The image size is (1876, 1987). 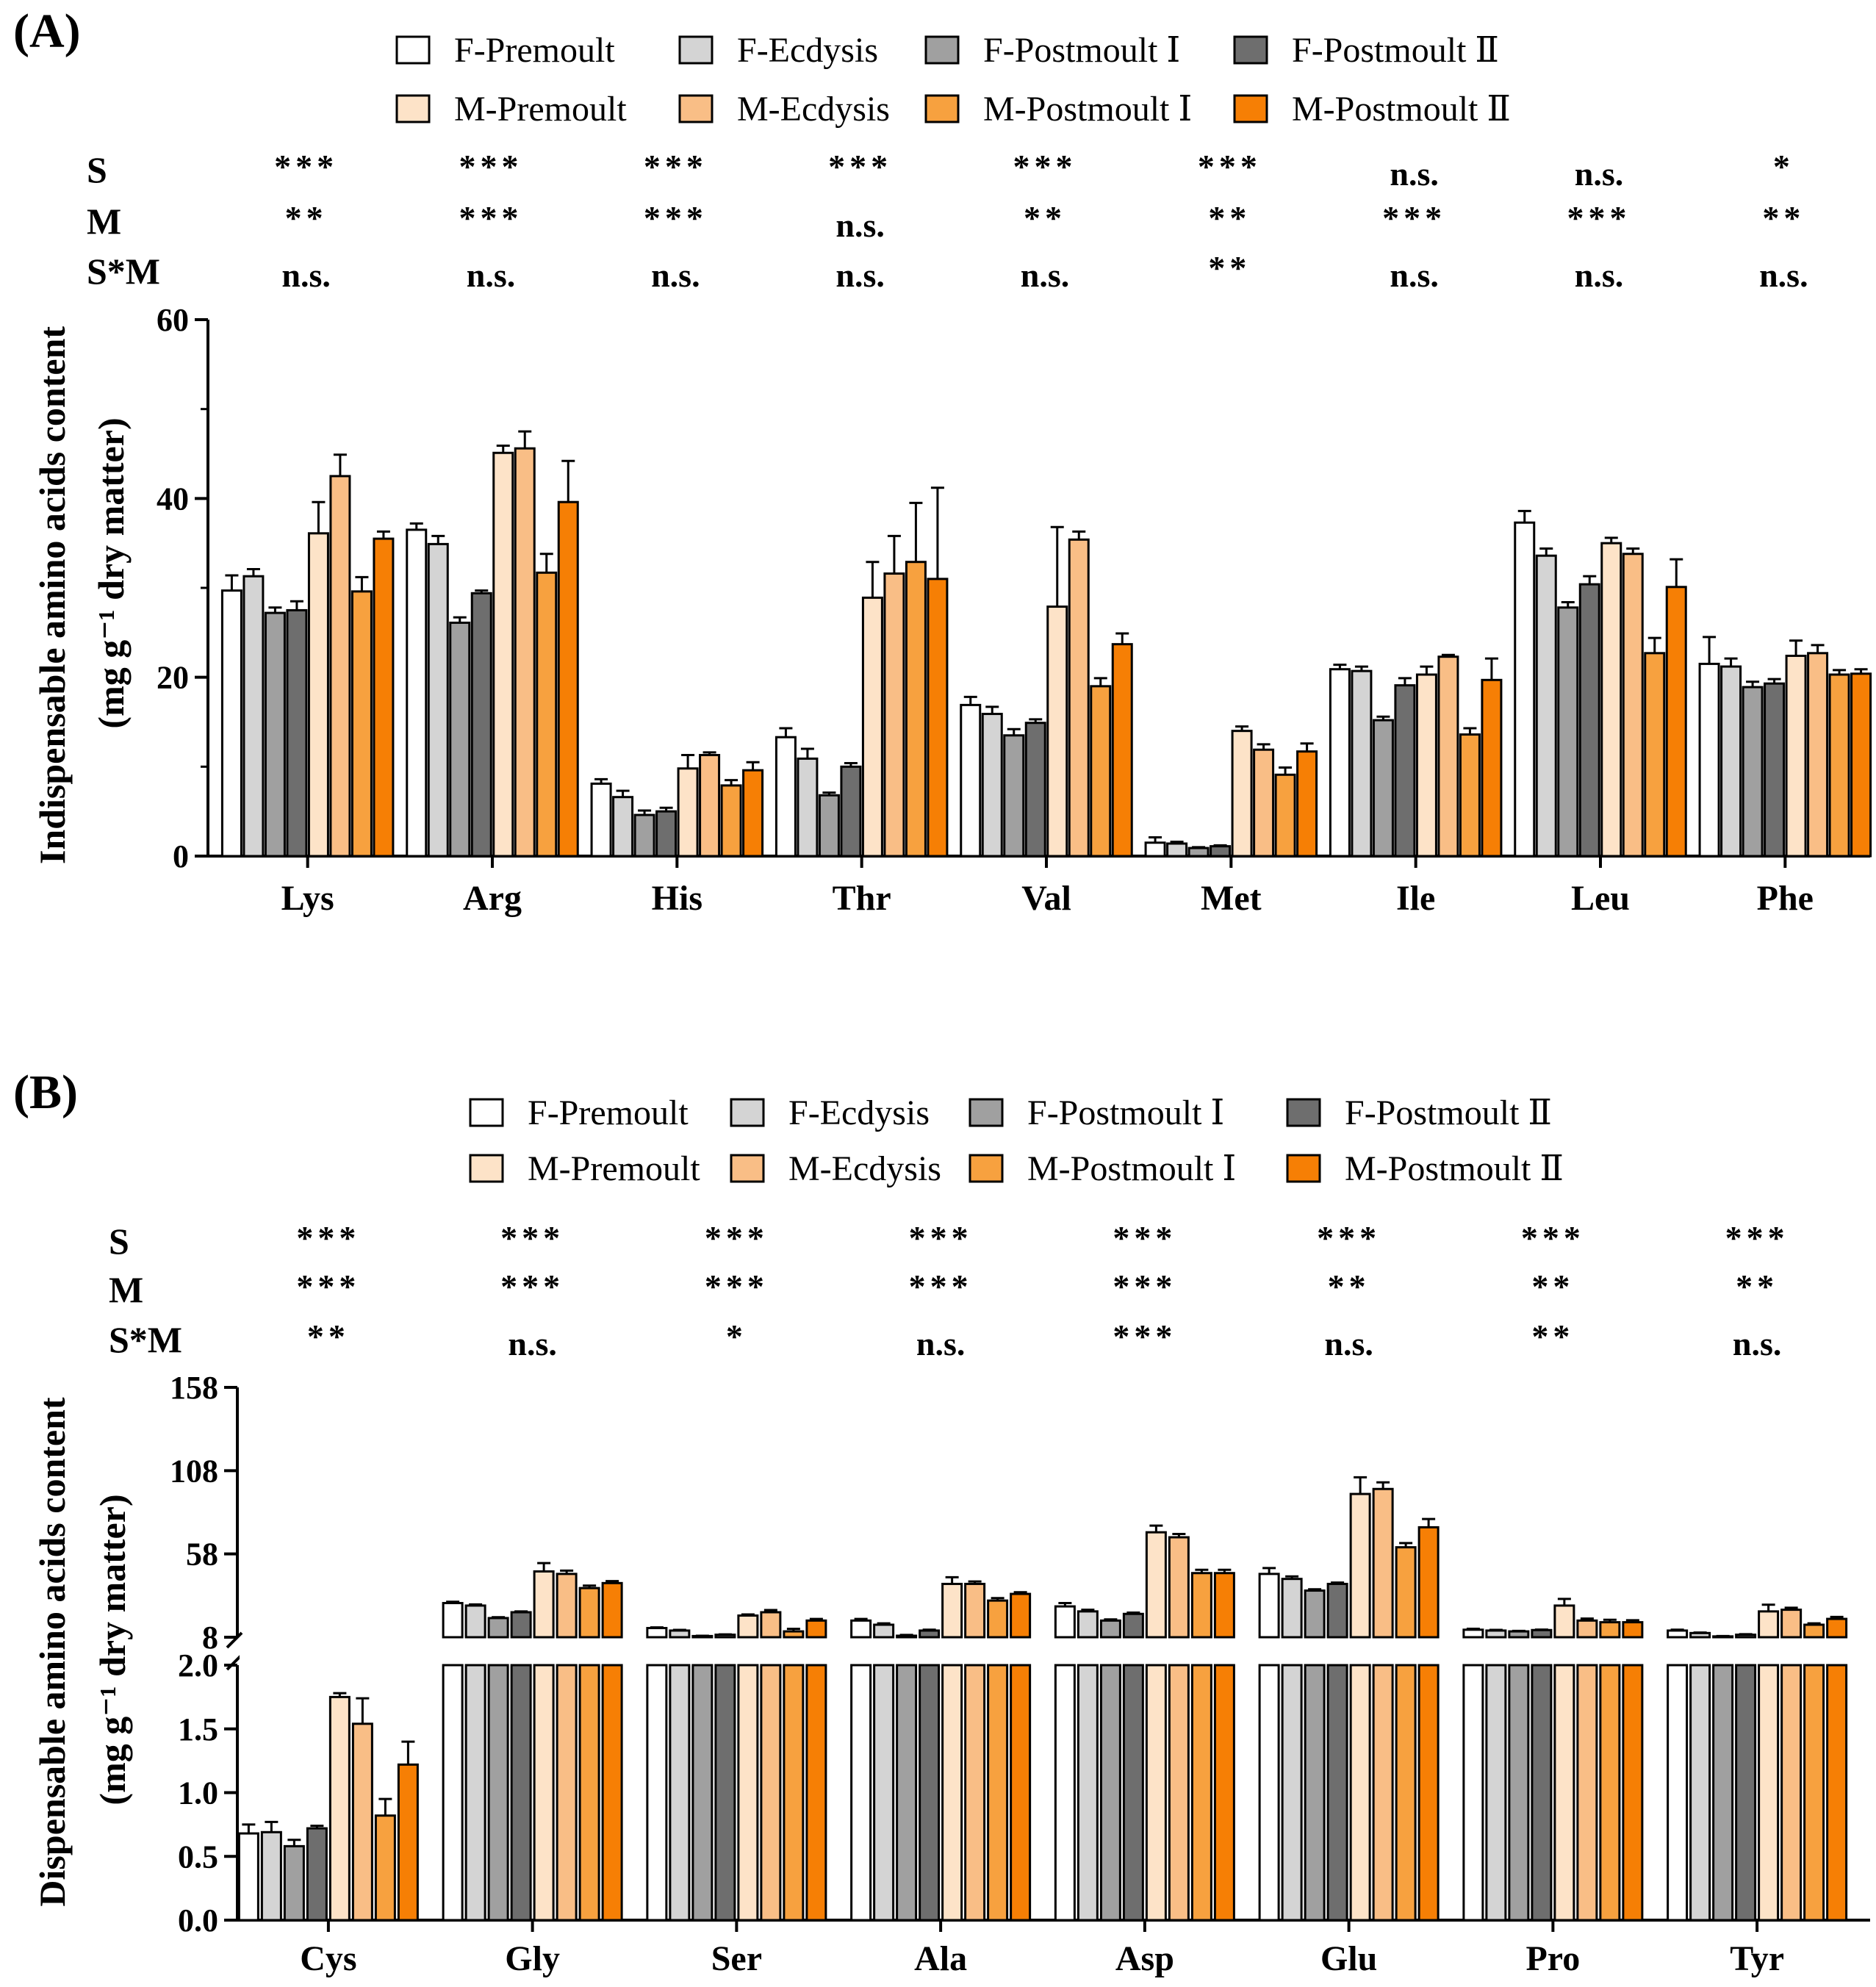 What do you see at coordinates (1796, 756) in the screenshot?
I see `bar-phe-m-premoult` at bounding box center [1796, 756].